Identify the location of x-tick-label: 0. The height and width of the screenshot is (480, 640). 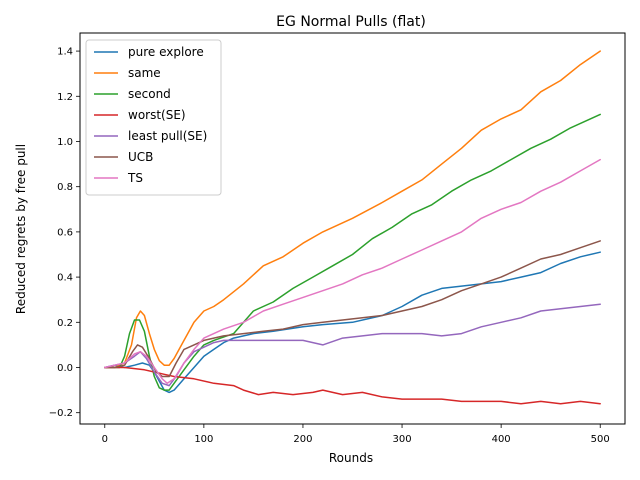
(105, 439).